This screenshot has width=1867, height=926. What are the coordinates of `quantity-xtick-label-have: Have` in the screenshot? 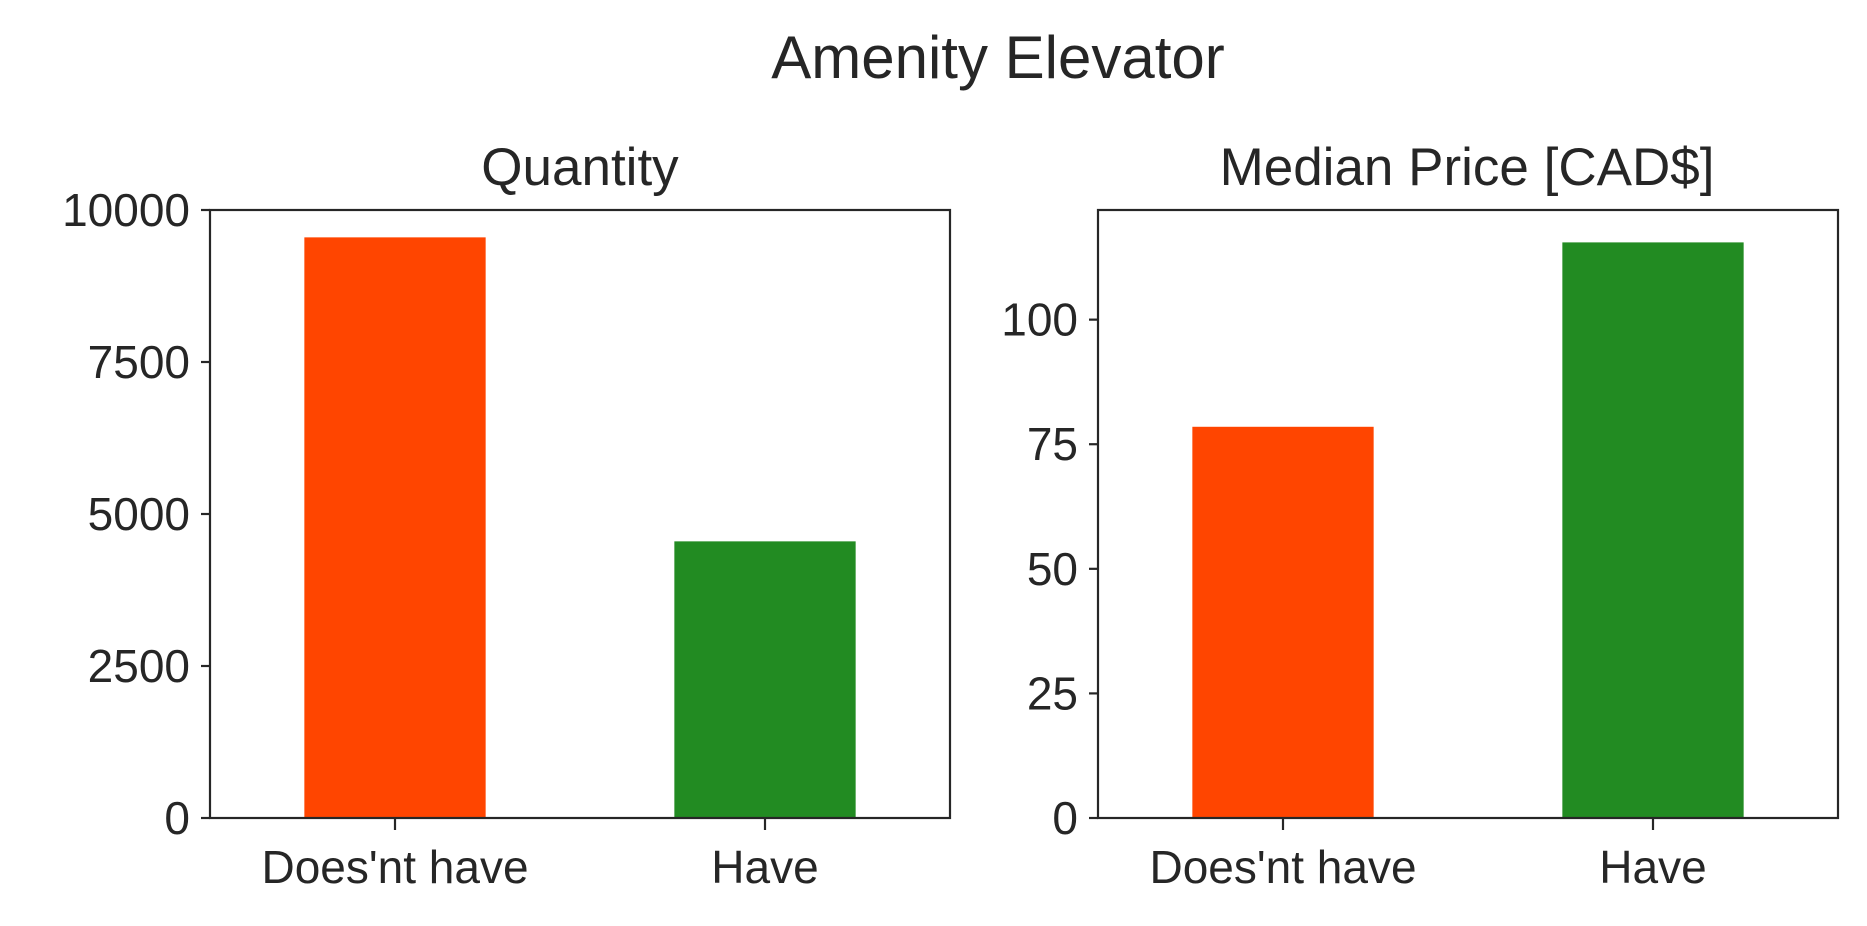 It's located at (764, 867).